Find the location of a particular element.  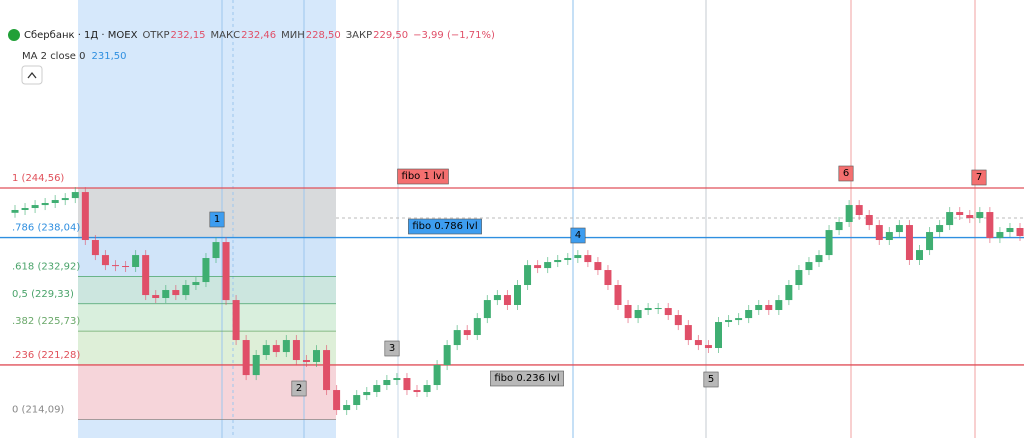

annotation-text: 2 is located at coordinates (299, 388).